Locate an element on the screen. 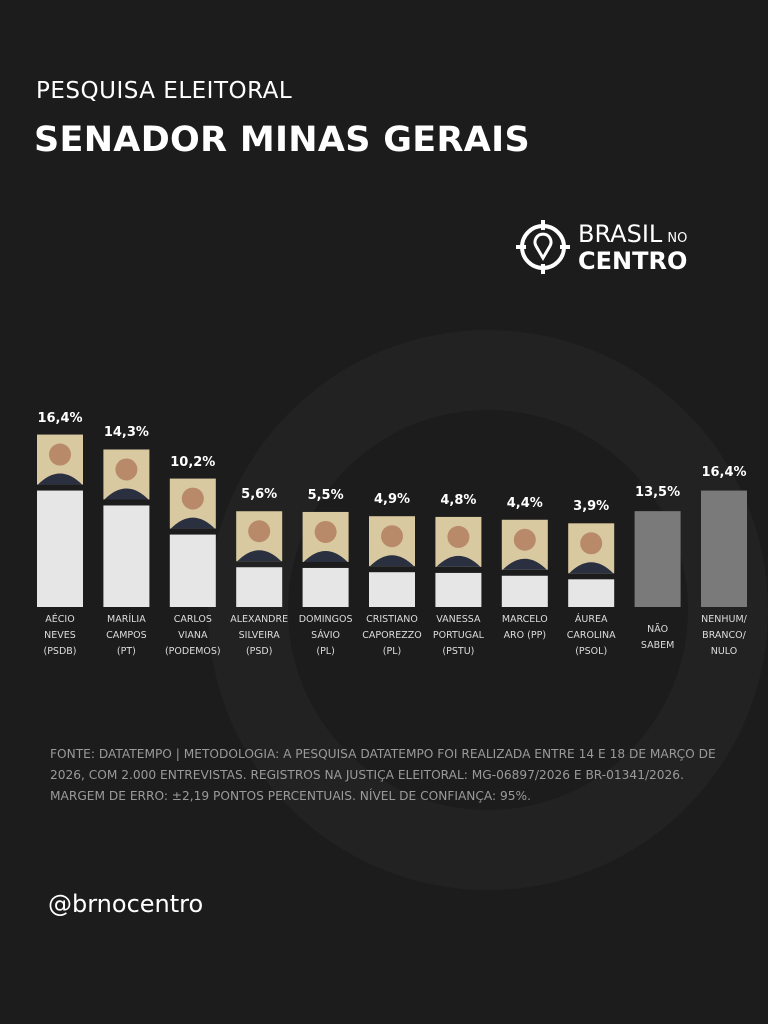  category-label: DOMINGOS SÁVIO (PL) is located at coordinates (325, 635).